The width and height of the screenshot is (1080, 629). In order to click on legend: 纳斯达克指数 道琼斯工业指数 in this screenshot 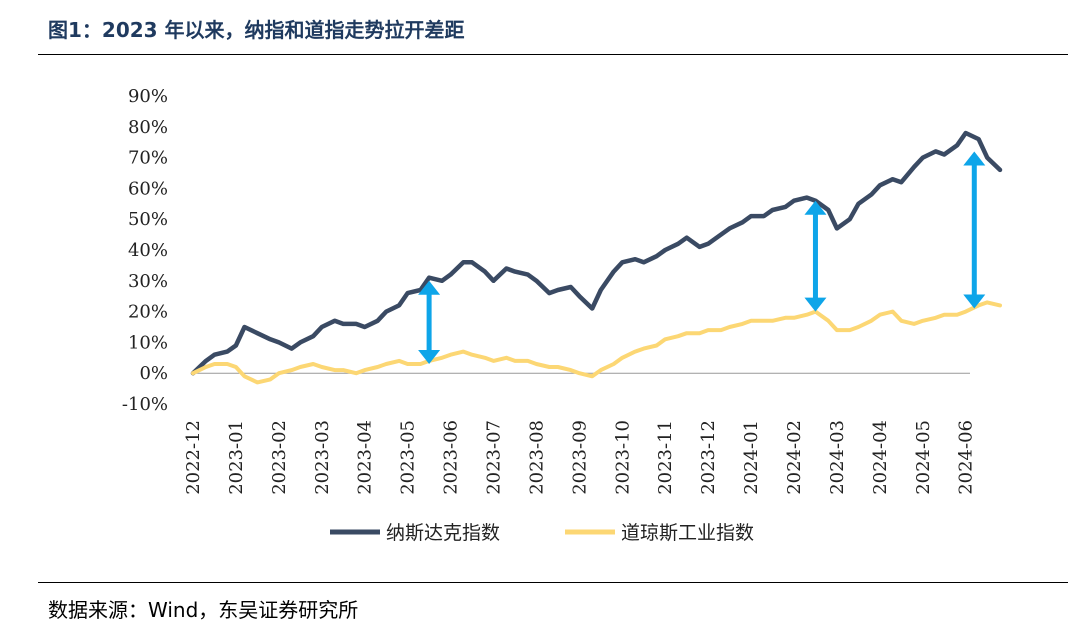, I will do `click(542, 533)`.